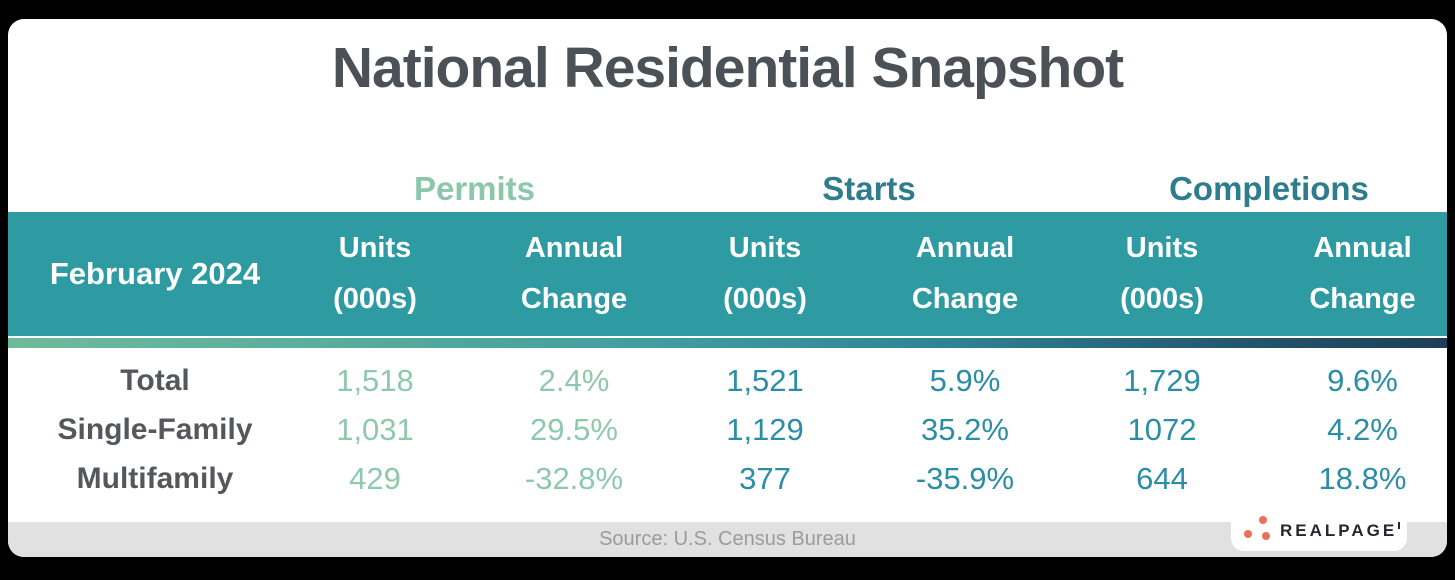 This screenshot has height=580, width=1455. I want to click on header-completions-annual-change: Annual Change, so click(1362, 273).